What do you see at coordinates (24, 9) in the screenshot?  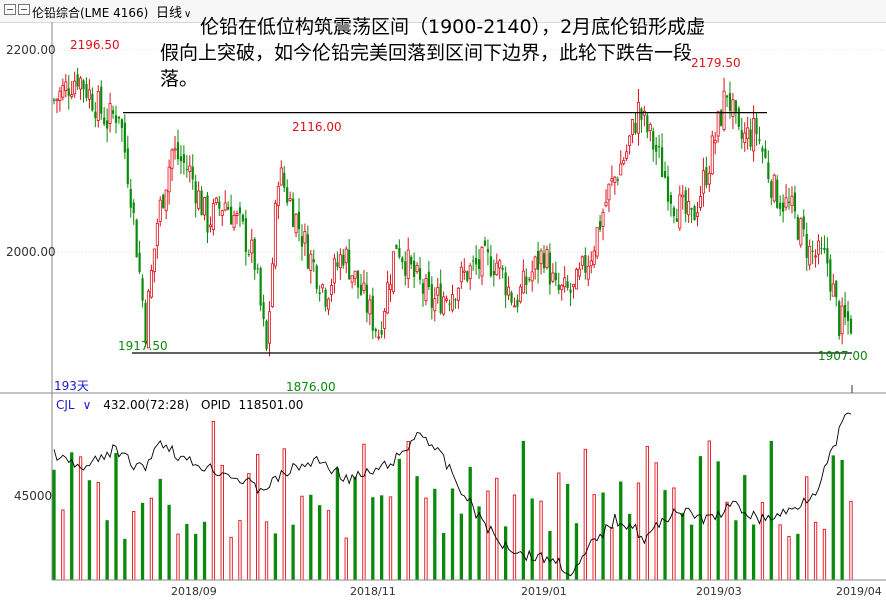 I see `restore-icon` at bounding box center [24, 9].